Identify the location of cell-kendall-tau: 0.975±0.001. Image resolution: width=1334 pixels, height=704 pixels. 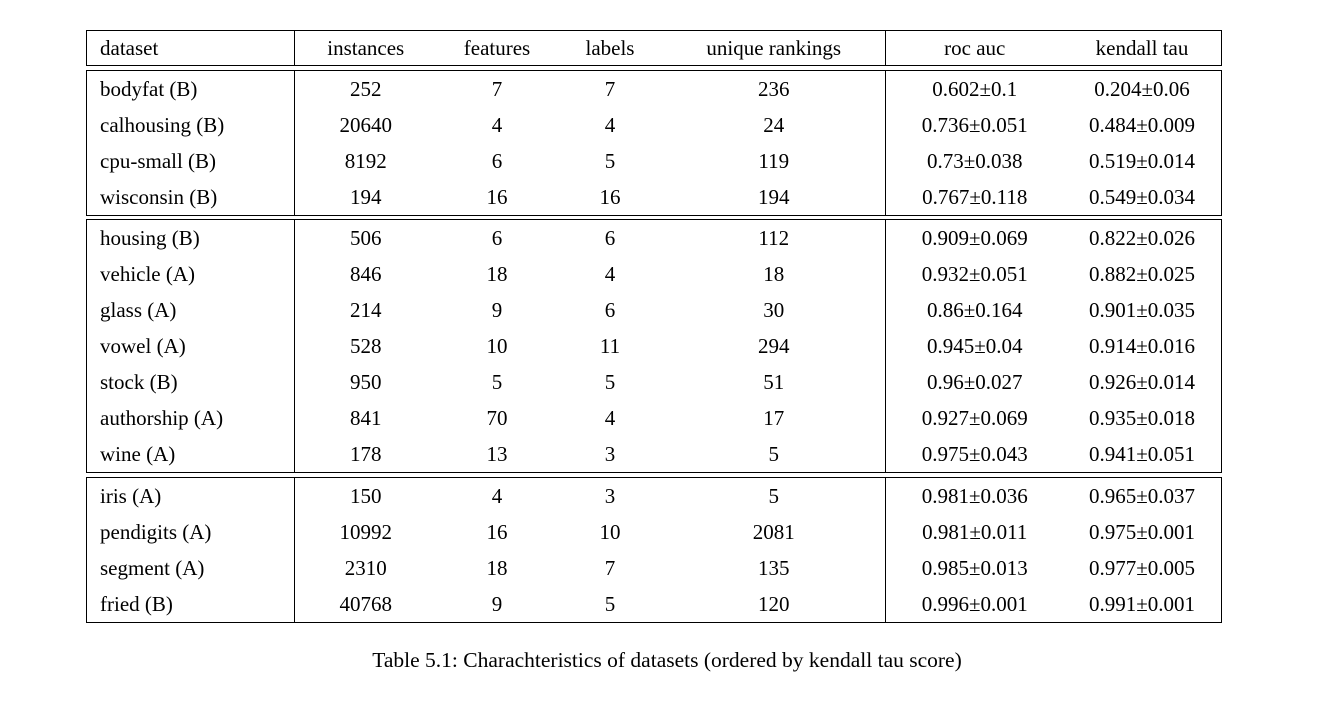
(1142, 531).